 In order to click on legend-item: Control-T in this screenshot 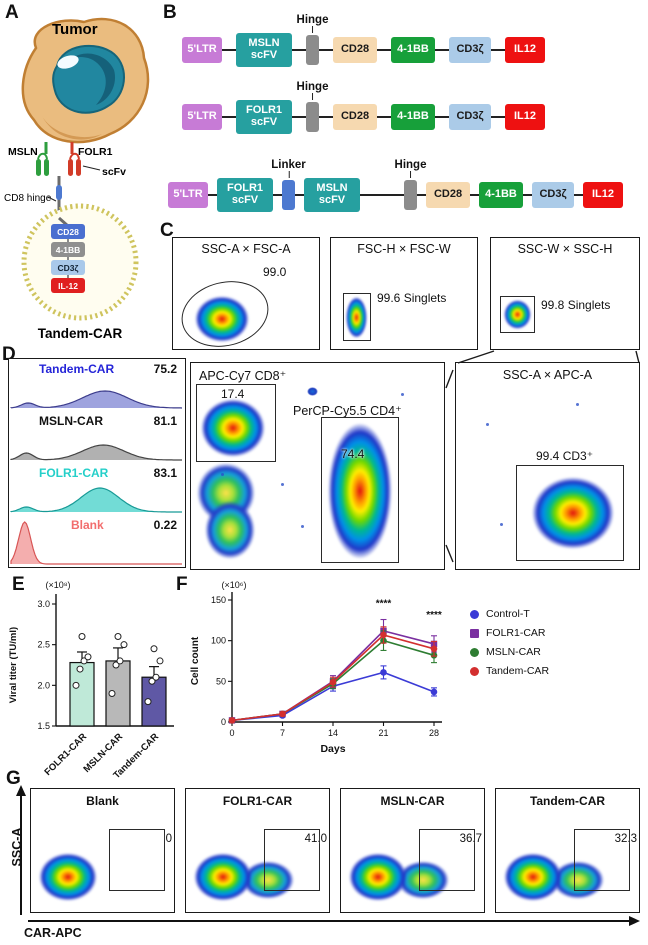, I will do `click(509, 614)`.